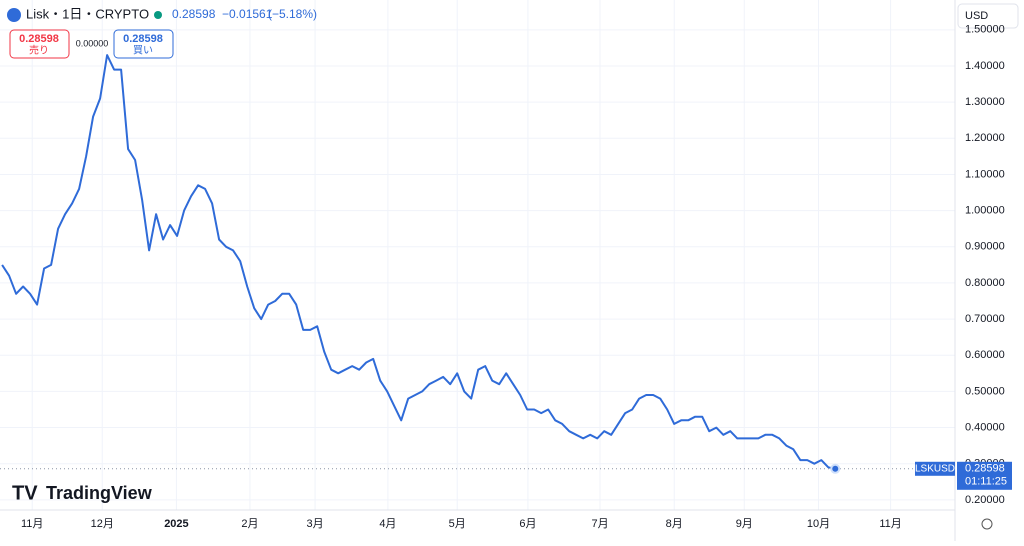  What do you see at coordinates (527, 524) in the screenshot?
I see `x-tick-label: 6月` at bounding box center [527, 524].